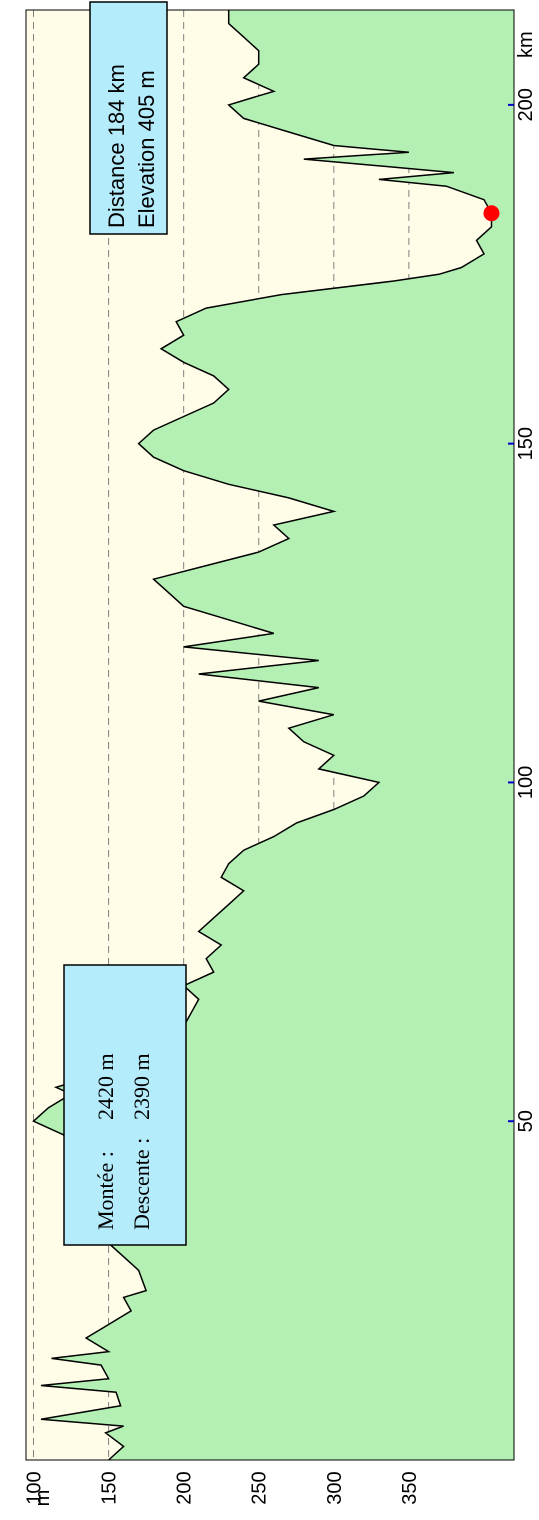  I want to click on tooltip-text: Distance 184 km Elevation 405 m, so click(131, 146).